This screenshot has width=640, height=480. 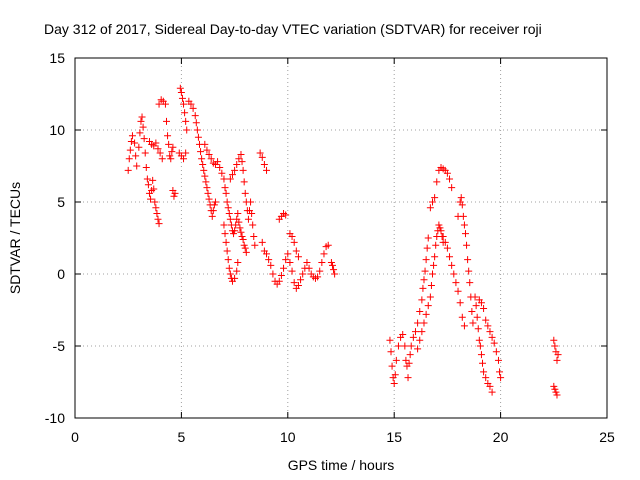 I want to click on y-tick-label: 0, so click(x=61, y=274).